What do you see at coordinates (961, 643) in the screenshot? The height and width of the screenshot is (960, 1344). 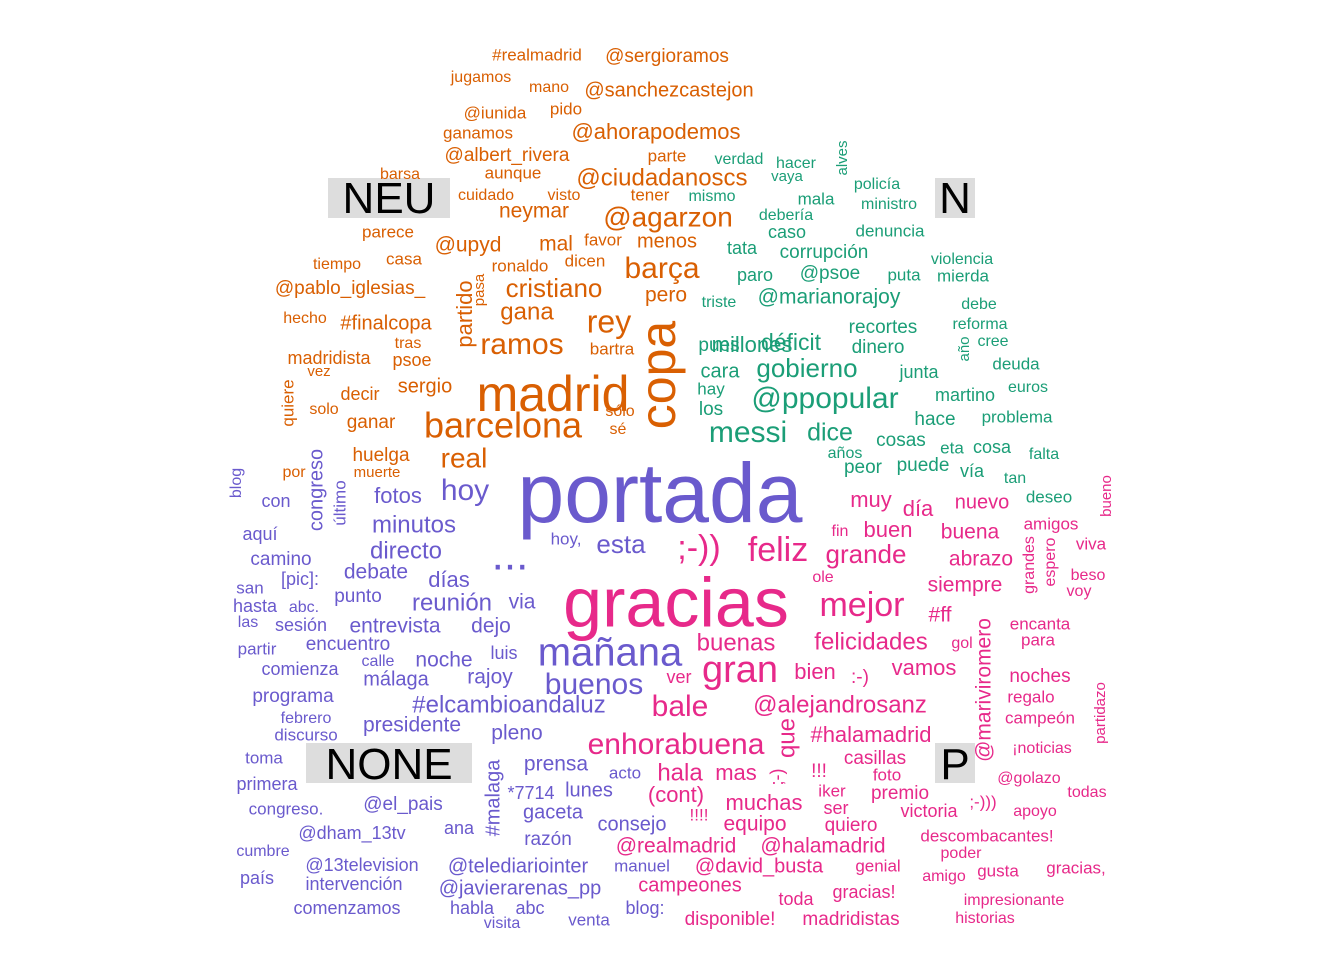 I see `word-p: gol` at bounding box center [961, 643].